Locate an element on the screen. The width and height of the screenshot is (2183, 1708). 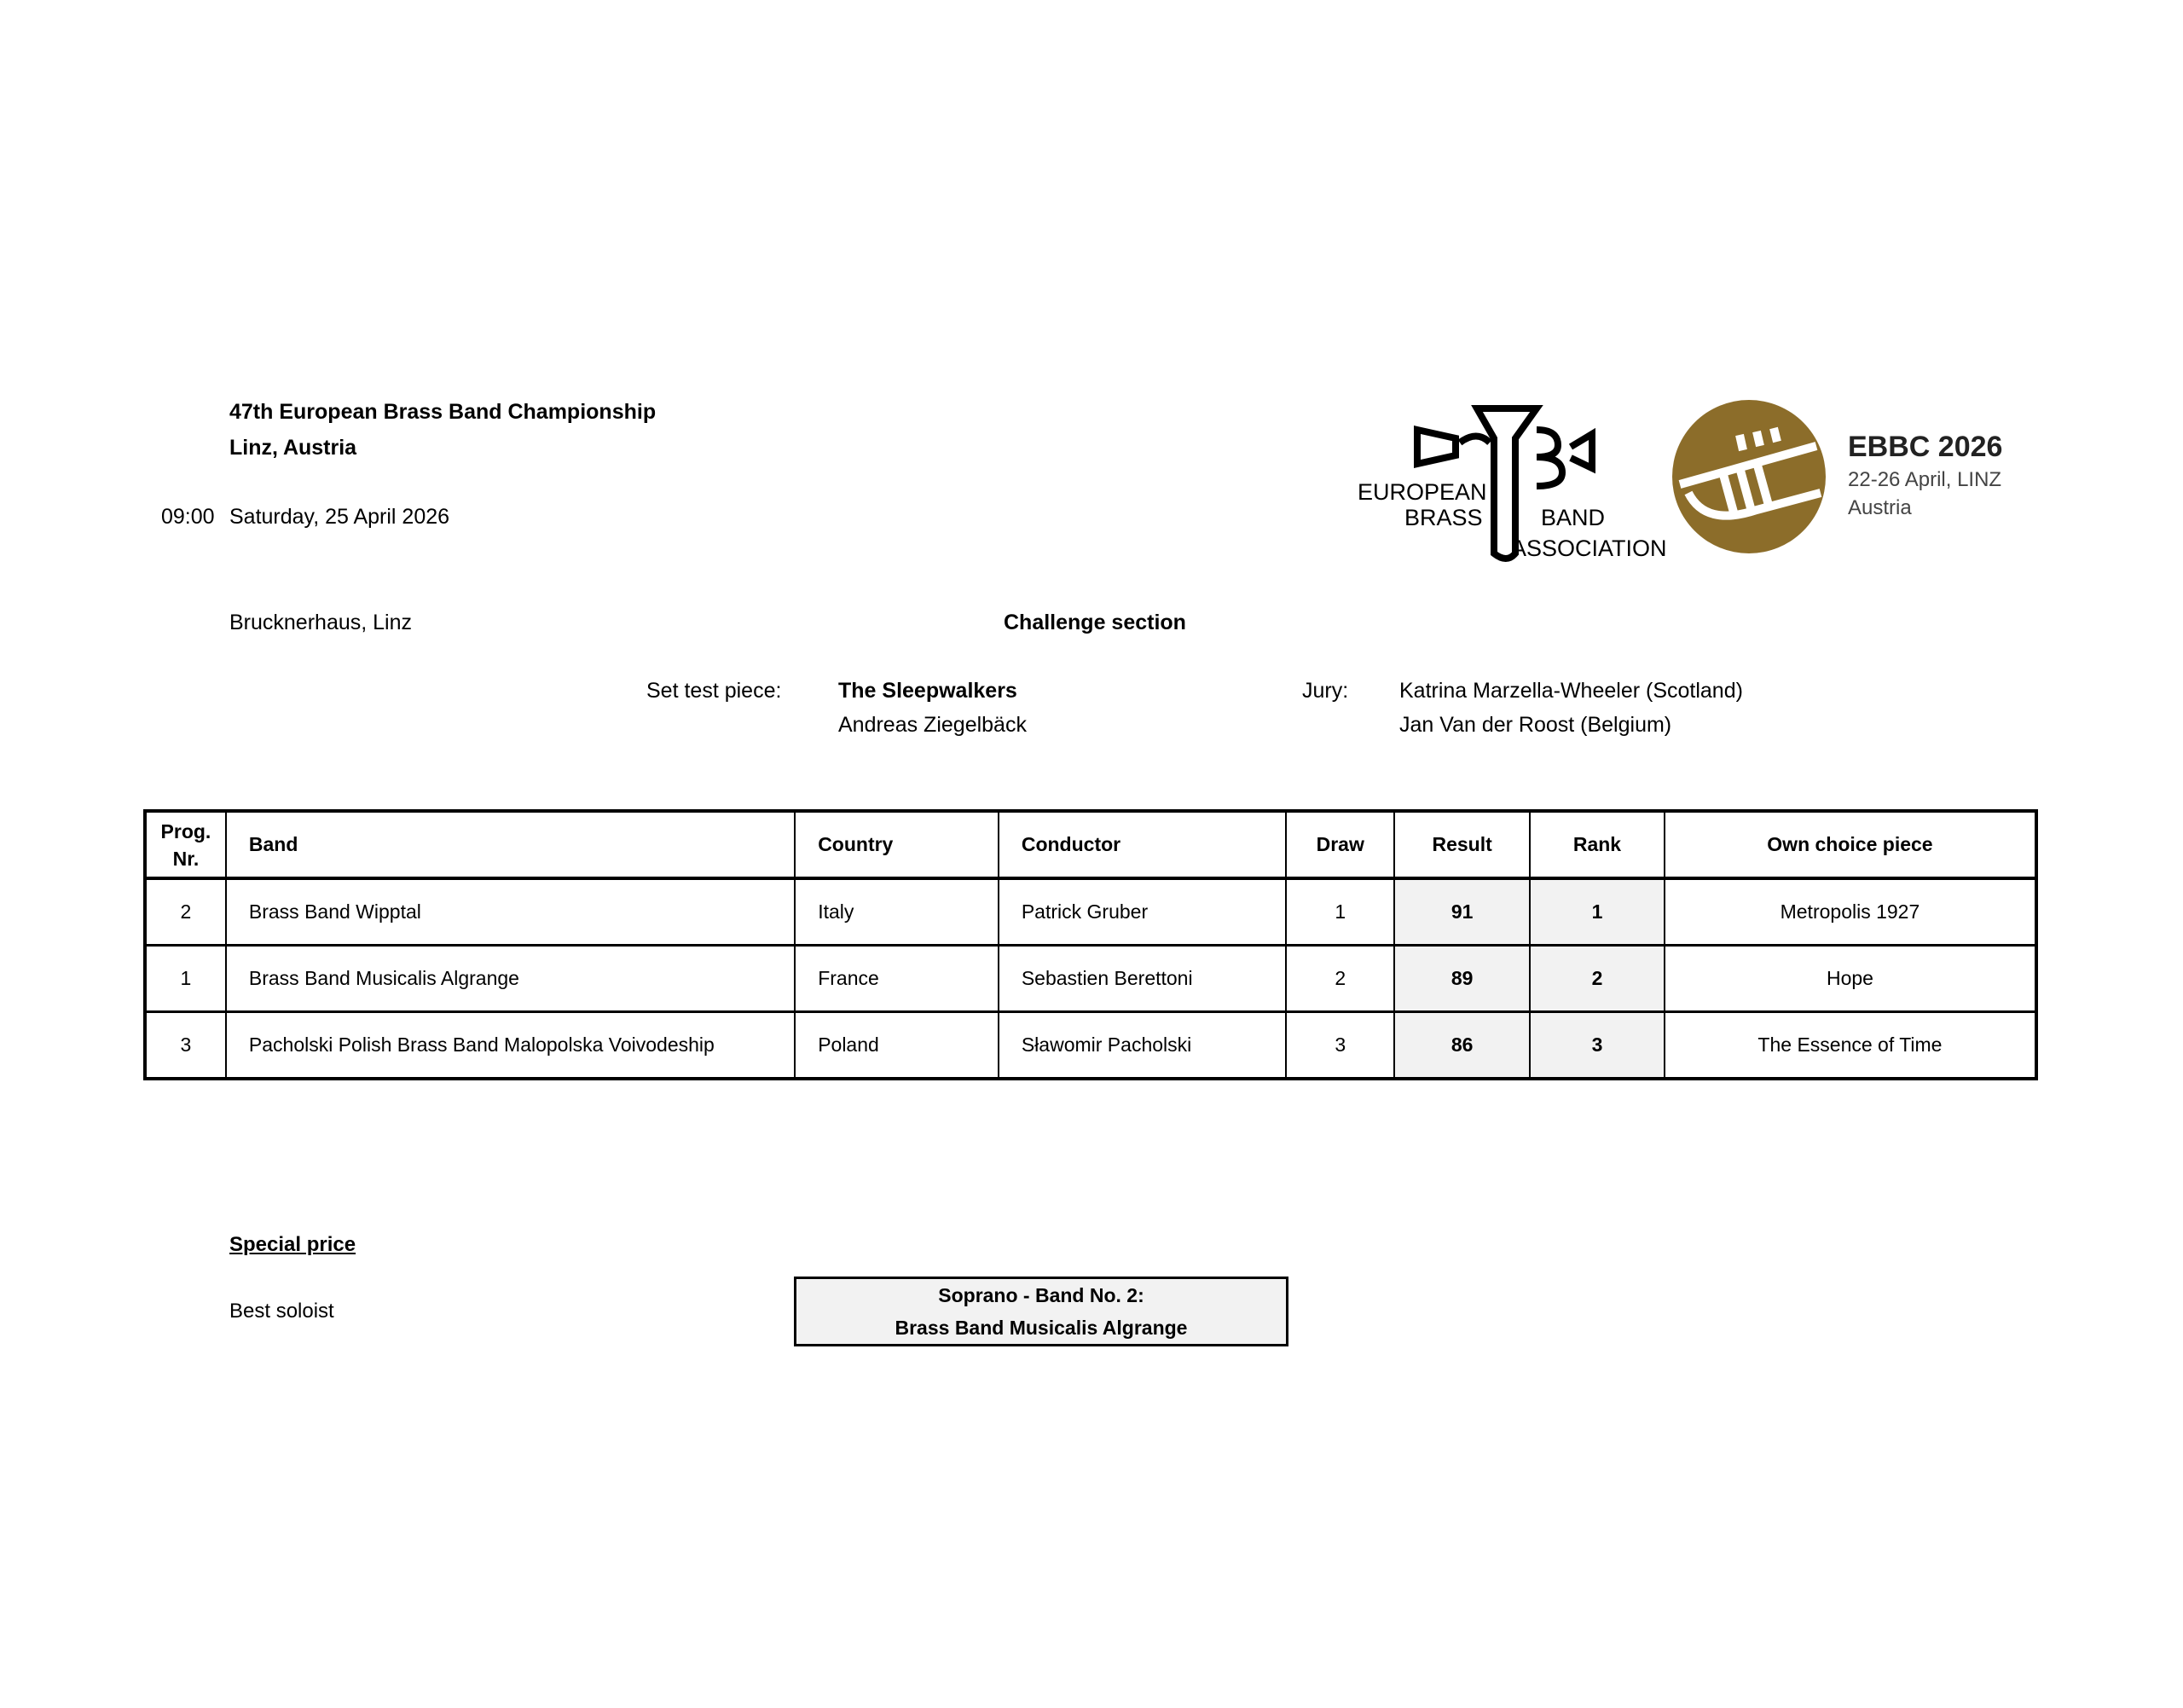
event-time: 09:00 is located at coordinates (188, 517).